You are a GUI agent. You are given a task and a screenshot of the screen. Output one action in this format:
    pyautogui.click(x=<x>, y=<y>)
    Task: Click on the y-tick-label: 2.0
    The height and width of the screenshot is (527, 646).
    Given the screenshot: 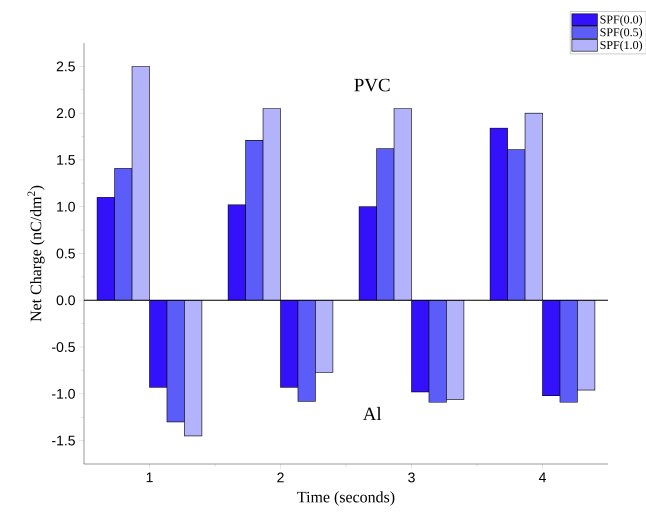 What is the action you would take?
    pyautogui.click(x=65, y=113)
    